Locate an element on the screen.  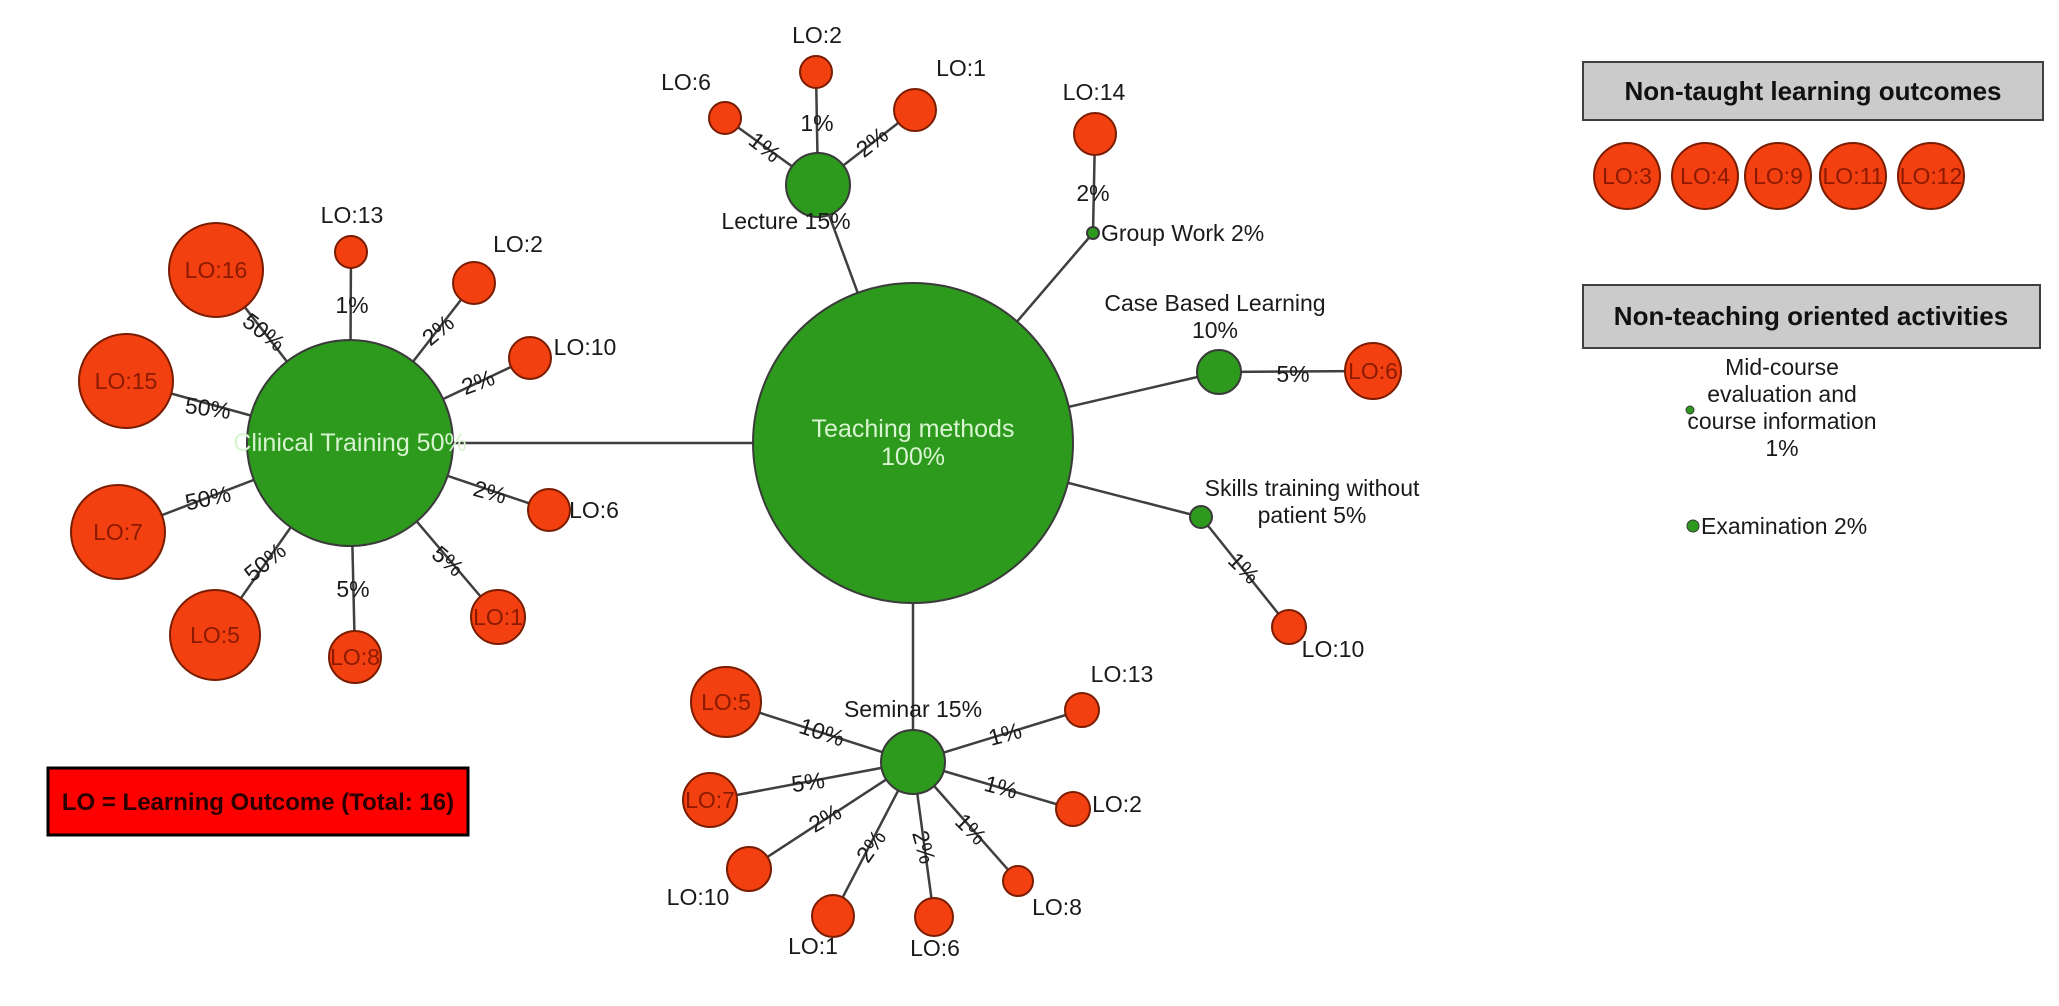
label-m10: LO:10 is located at coordinates (698, 897).